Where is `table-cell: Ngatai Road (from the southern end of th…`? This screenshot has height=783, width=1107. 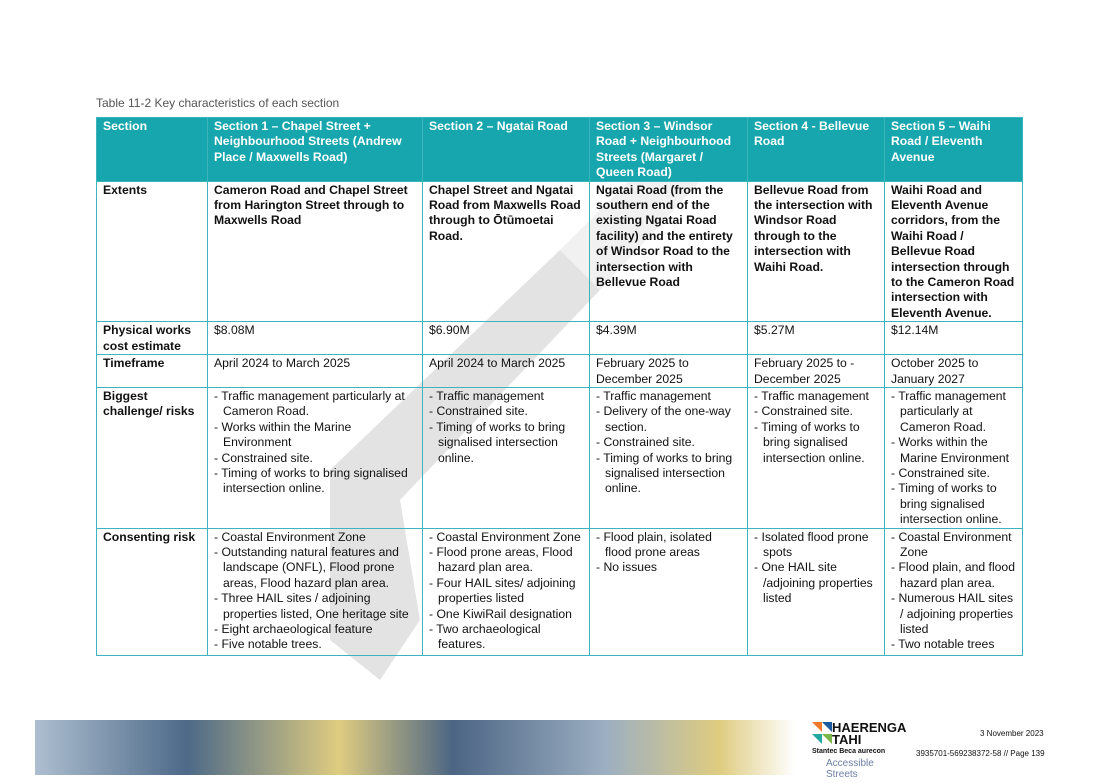
table-cell: Ngatai Road (from the southern end of th… is located at coordinates (668, 251).